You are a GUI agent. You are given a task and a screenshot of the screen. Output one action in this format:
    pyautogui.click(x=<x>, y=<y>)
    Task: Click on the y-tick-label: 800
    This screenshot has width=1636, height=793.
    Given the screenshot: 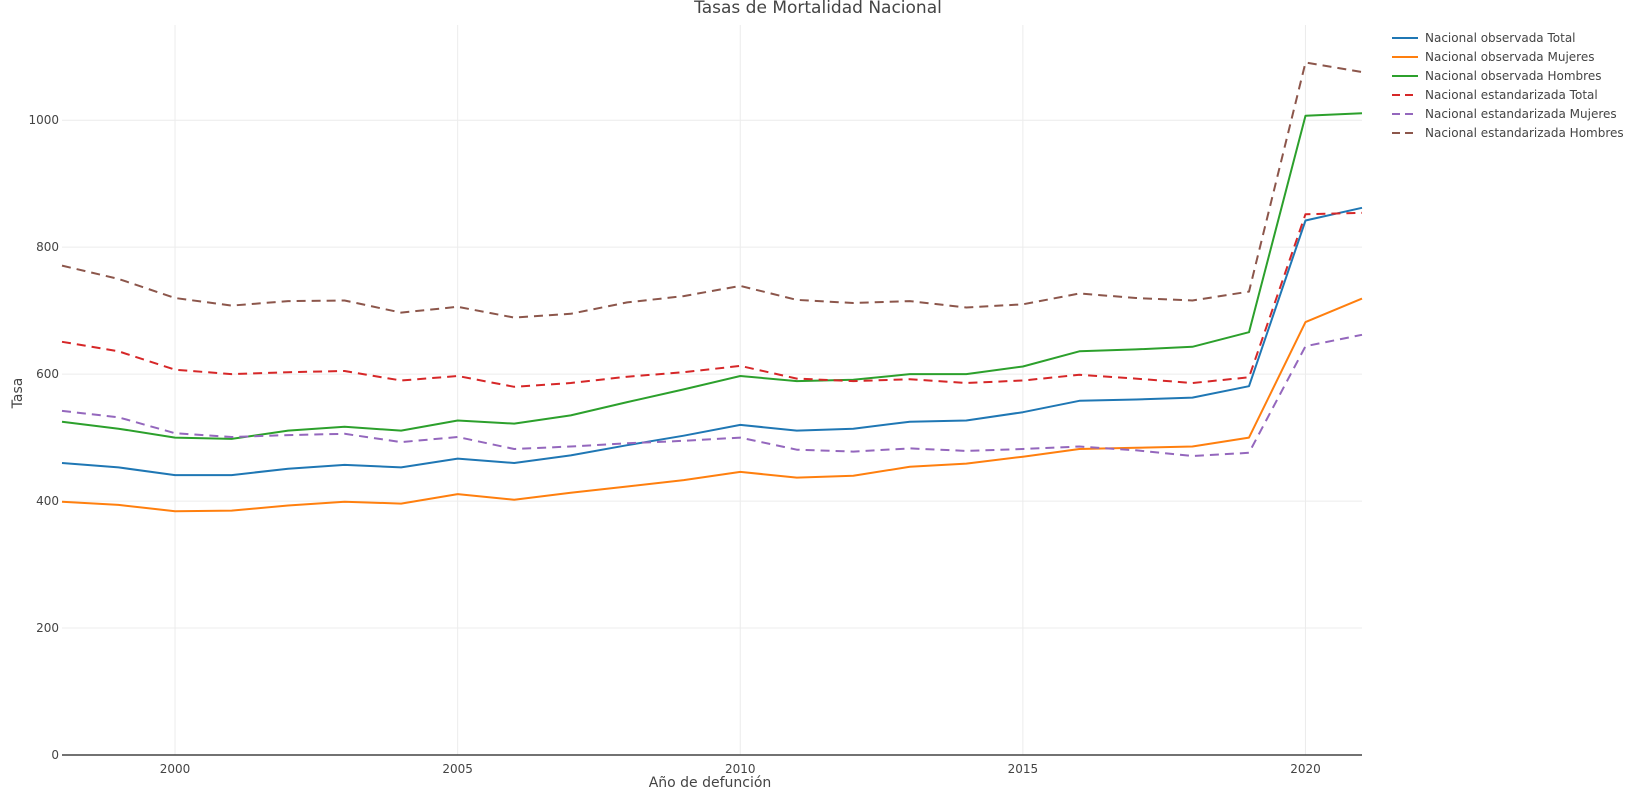 What is the action you would take?
    pyautogui.click(x=47, y=247)
    